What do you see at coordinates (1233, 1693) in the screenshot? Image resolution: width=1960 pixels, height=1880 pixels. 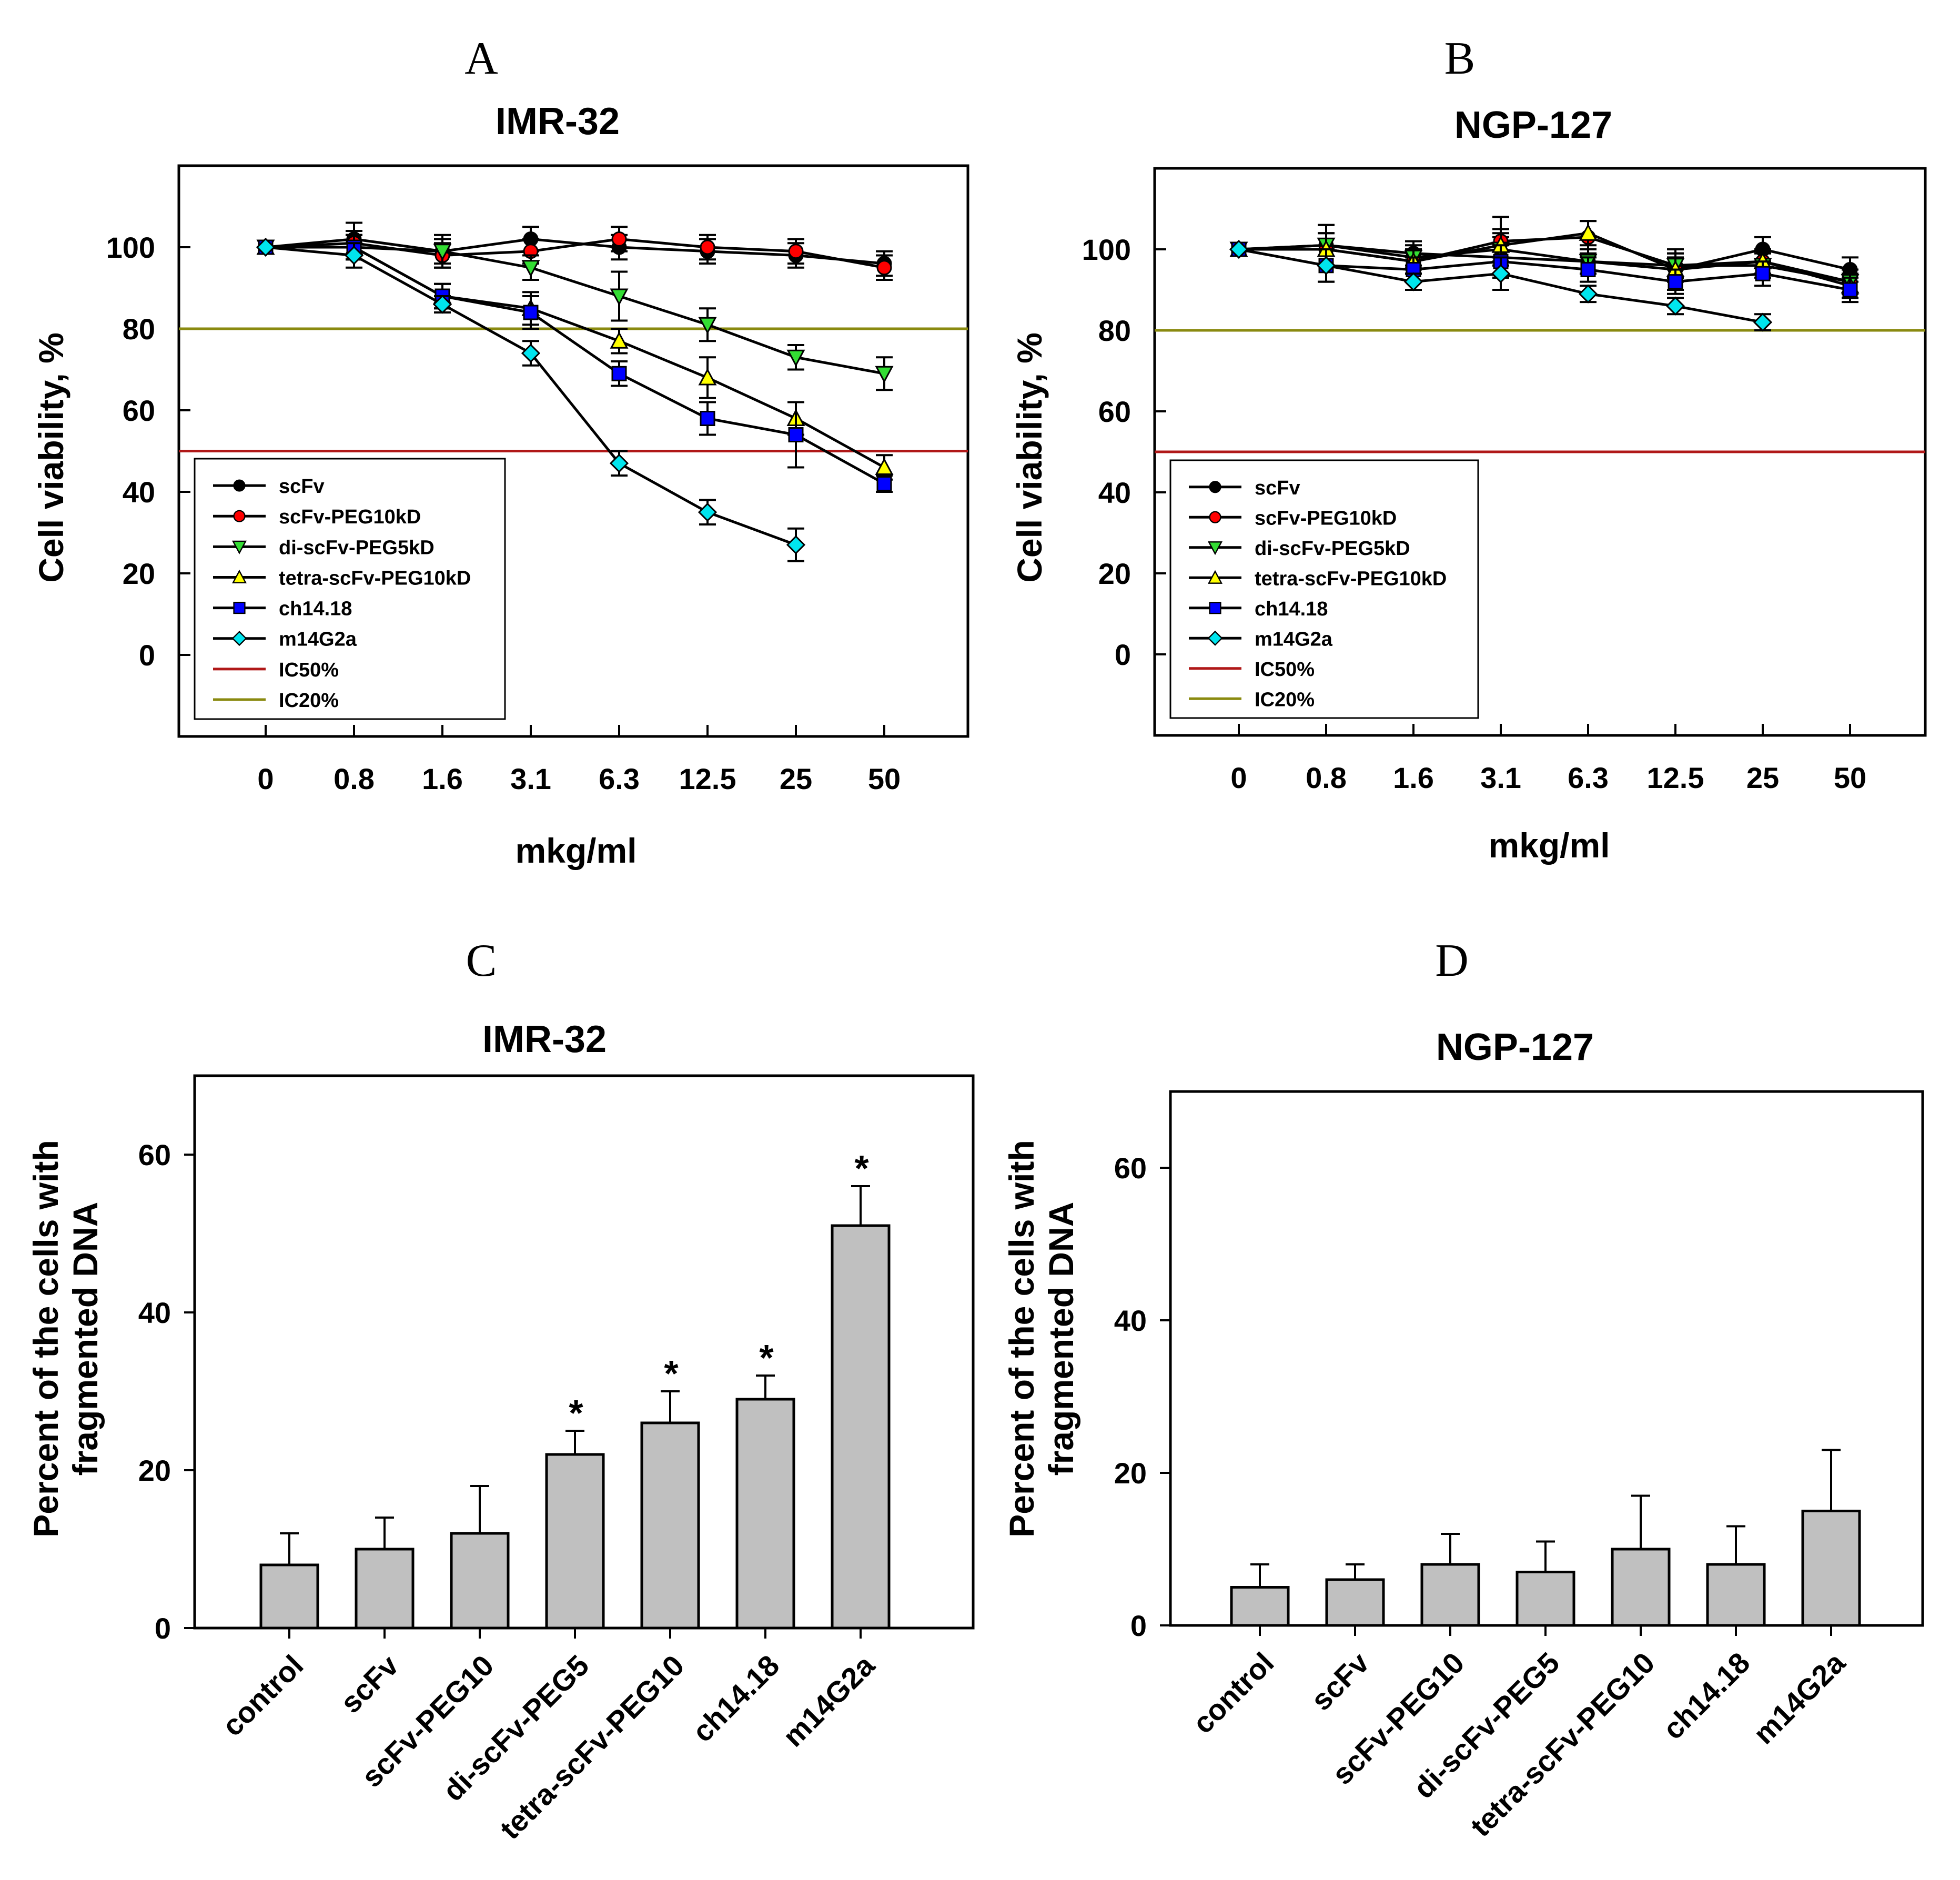 I see `x-tick-label-d: control` at bounding box center [1233, 1693].